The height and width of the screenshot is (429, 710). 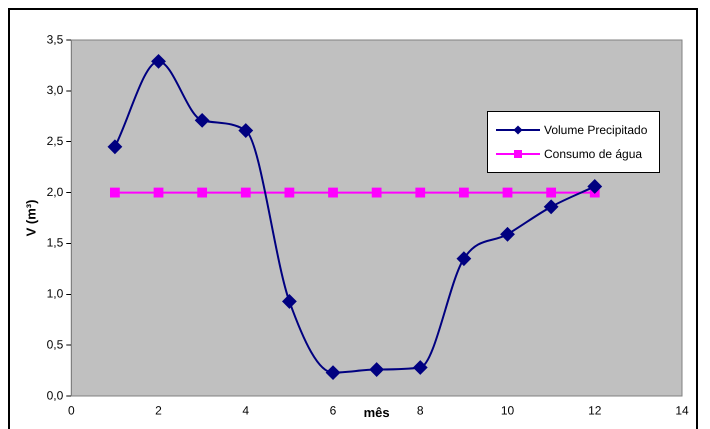 What do you see at coordinates (596, 130) in the screenshot?
I see `legend-label: Volume Precipitado` at bounding box center [596, 130].